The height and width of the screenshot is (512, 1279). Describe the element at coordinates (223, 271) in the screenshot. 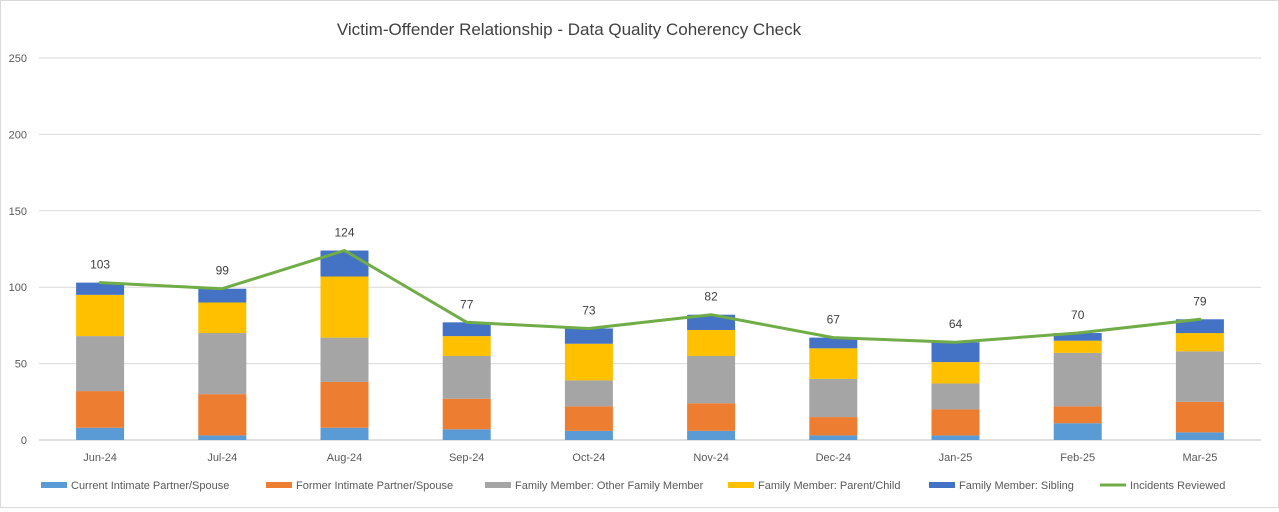

I see `data-label: 99` at that location.